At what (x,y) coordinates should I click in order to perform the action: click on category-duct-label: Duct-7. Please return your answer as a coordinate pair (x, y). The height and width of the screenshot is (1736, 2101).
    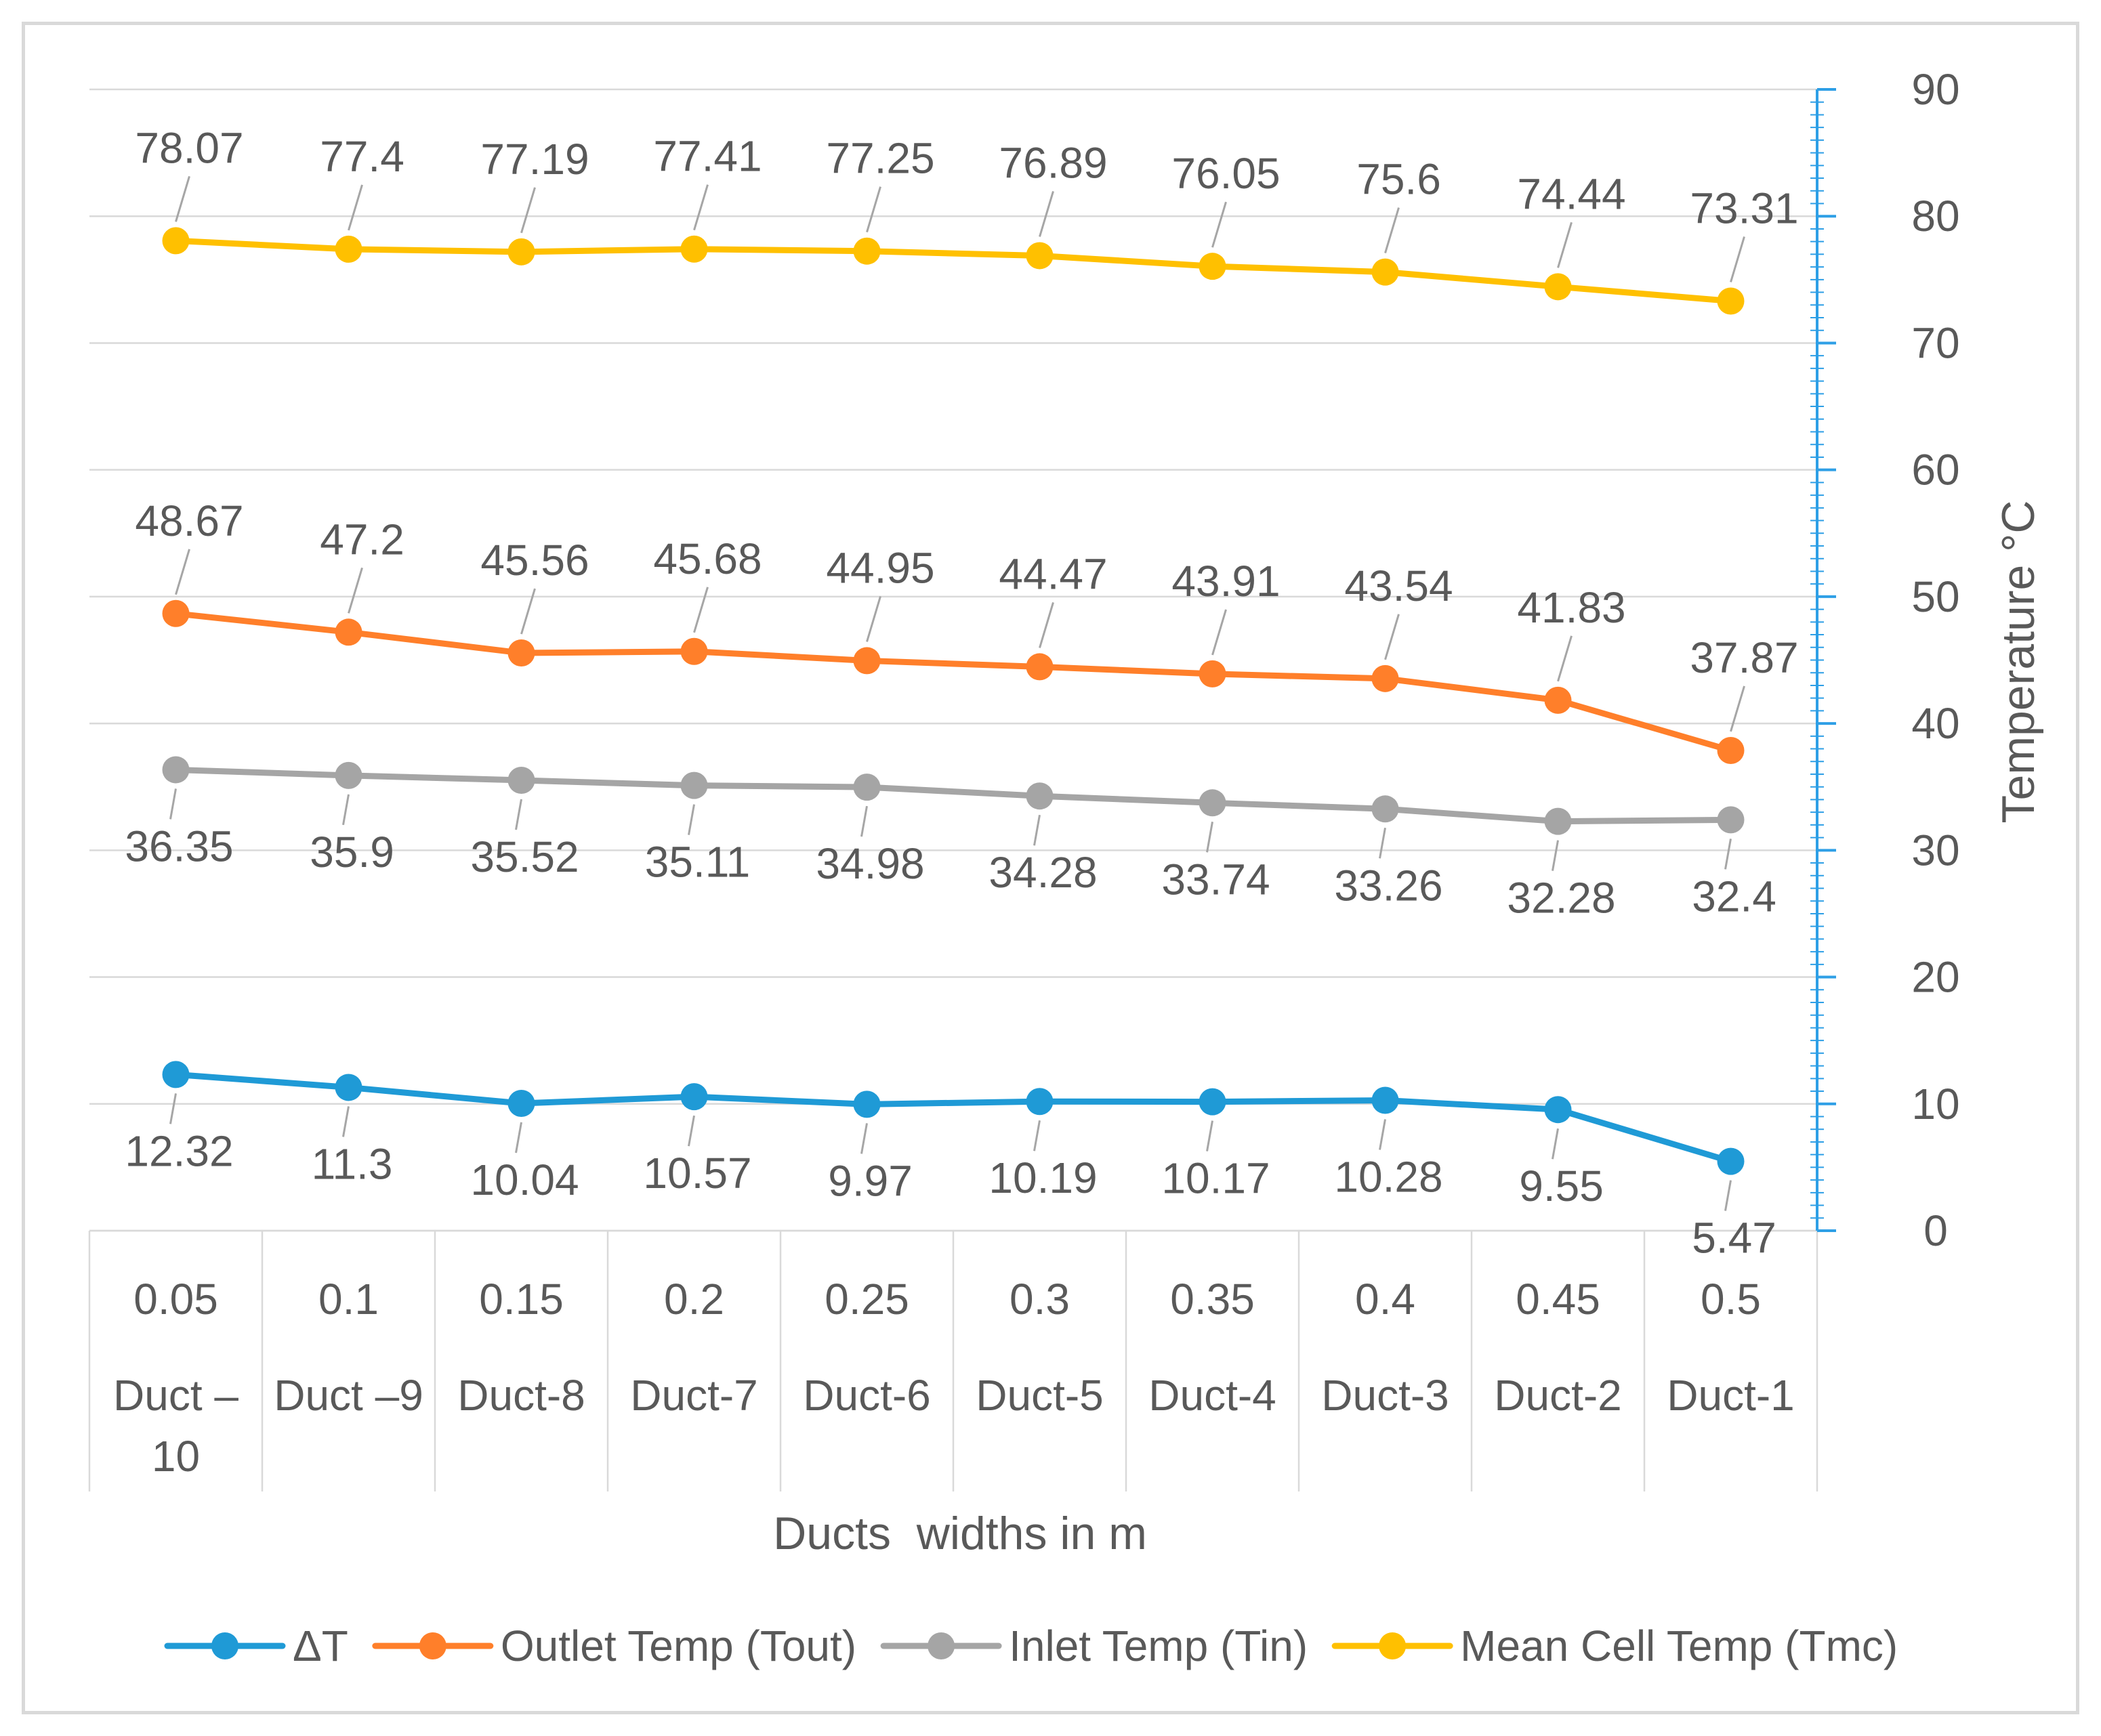
    Looking at the image, I should click on (694, 1395).